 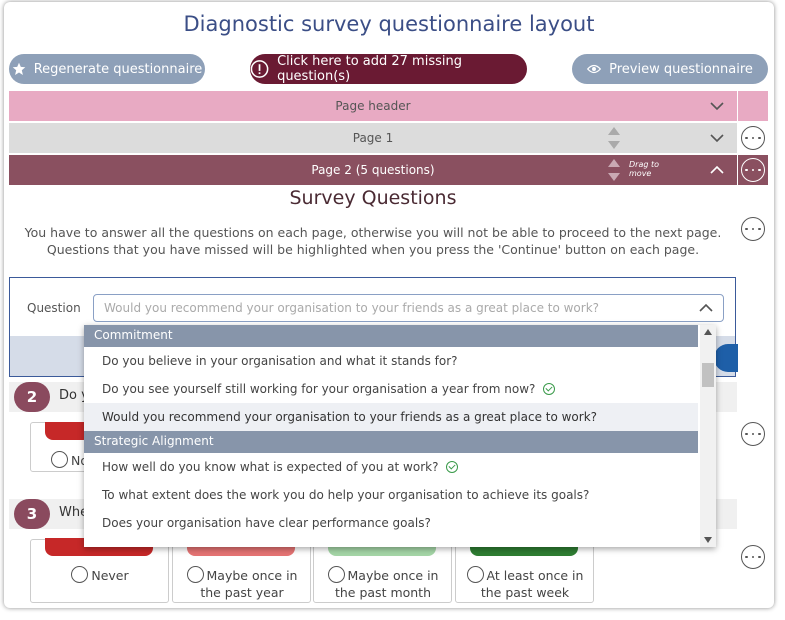 What do you see at coordinates (708, 540) in the screenshot?
I see `scroll-down-arrow-icon` at bounding box center [708, 540].